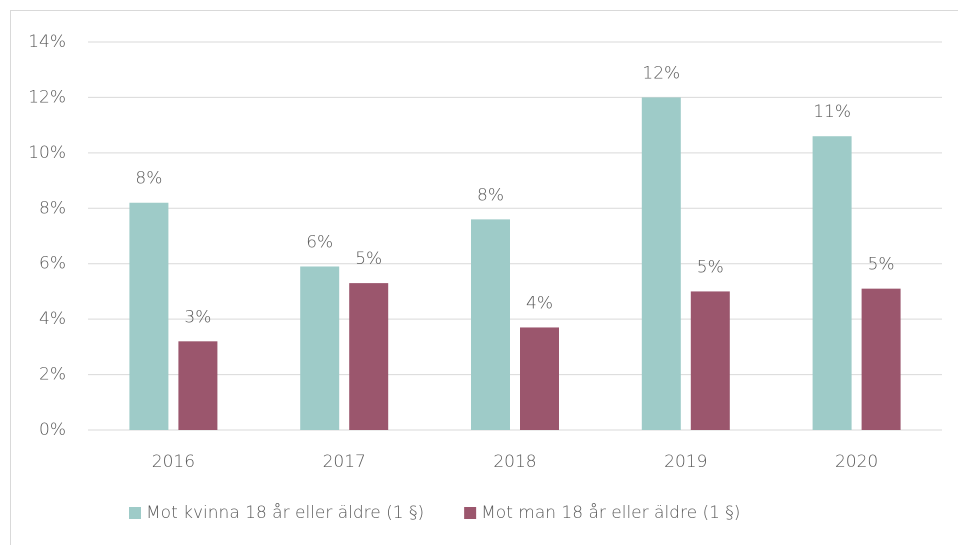 This screenshot has height=545, width=958. What do you see at coordinates (319, 242) in the screenshot?
I see `data-label: 6%` at bounding box center [319, 242].